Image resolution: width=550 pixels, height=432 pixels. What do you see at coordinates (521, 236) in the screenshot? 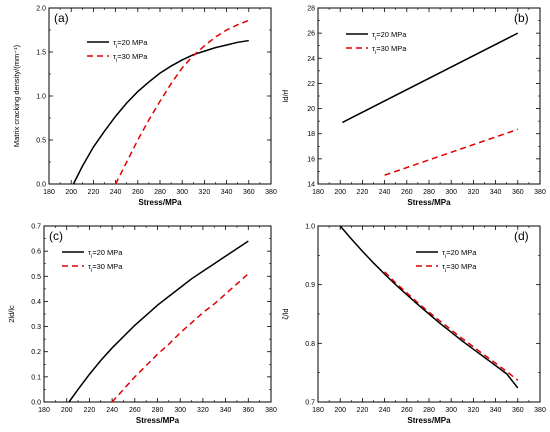
I see `panel-label: (d)` at bounding box center [521, 236].